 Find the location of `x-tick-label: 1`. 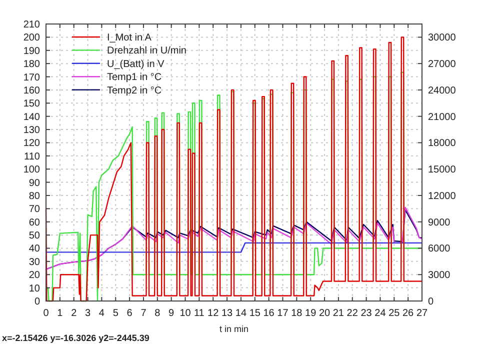

x-tick-label: 1 is located at coordinates (60, 313).